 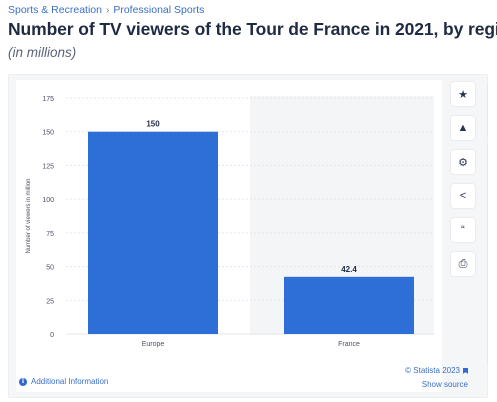 I want to click on gear-icon: ⚙, so click(x=463, y=162).